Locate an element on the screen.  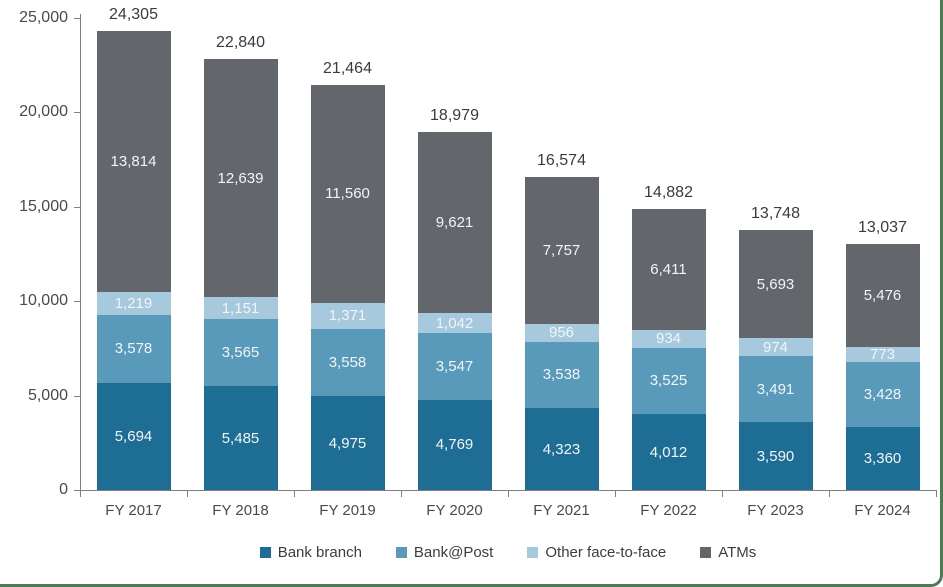
y-axis-label: 10,000 is located at coordinates (43, 301).